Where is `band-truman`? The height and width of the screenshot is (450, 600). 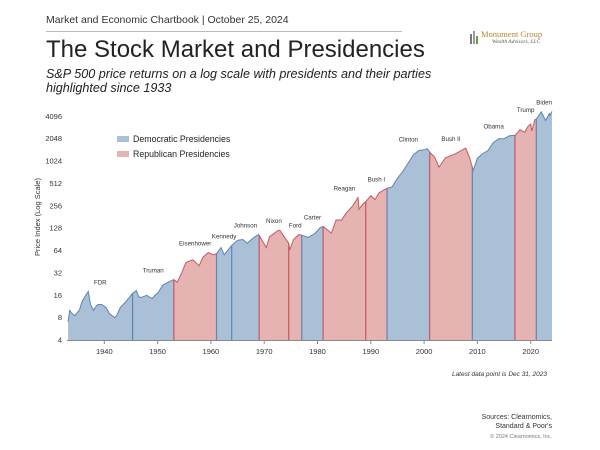 band-truman is located at coordinates (153, 309).